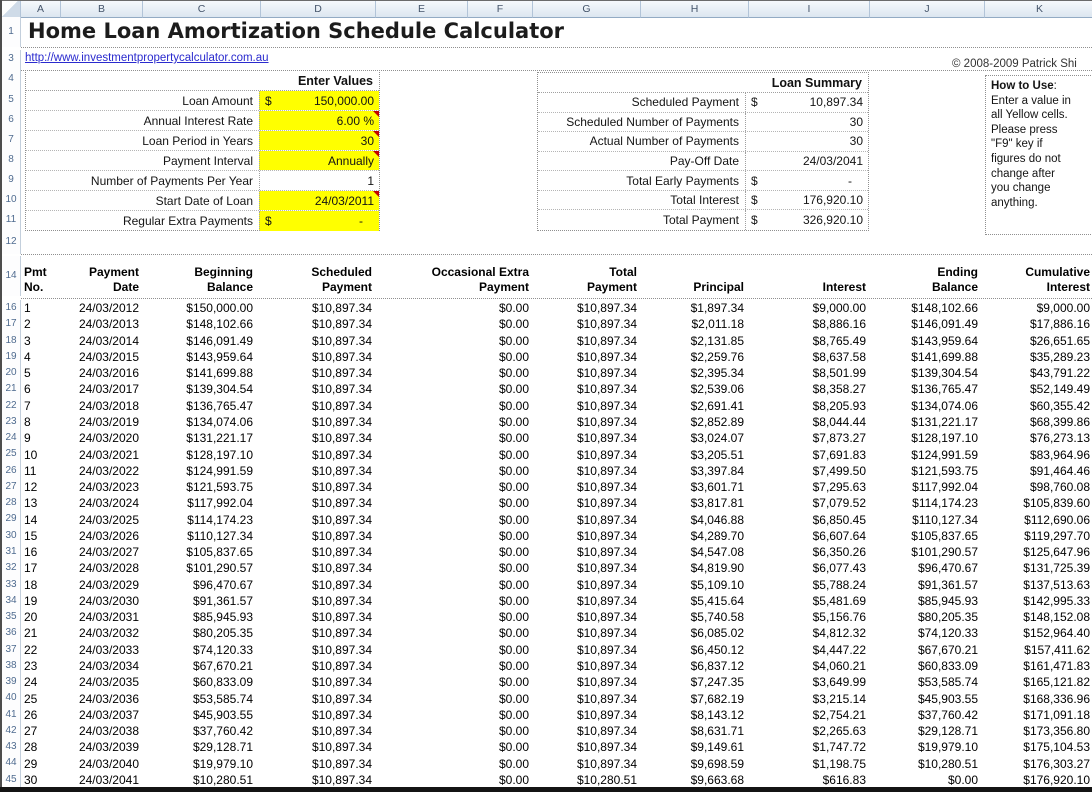  What do you see at coordinates (108, 682) in the screenshot?
I see `schedule-cell: 24/03/2035` at bounding box center [108, 682].